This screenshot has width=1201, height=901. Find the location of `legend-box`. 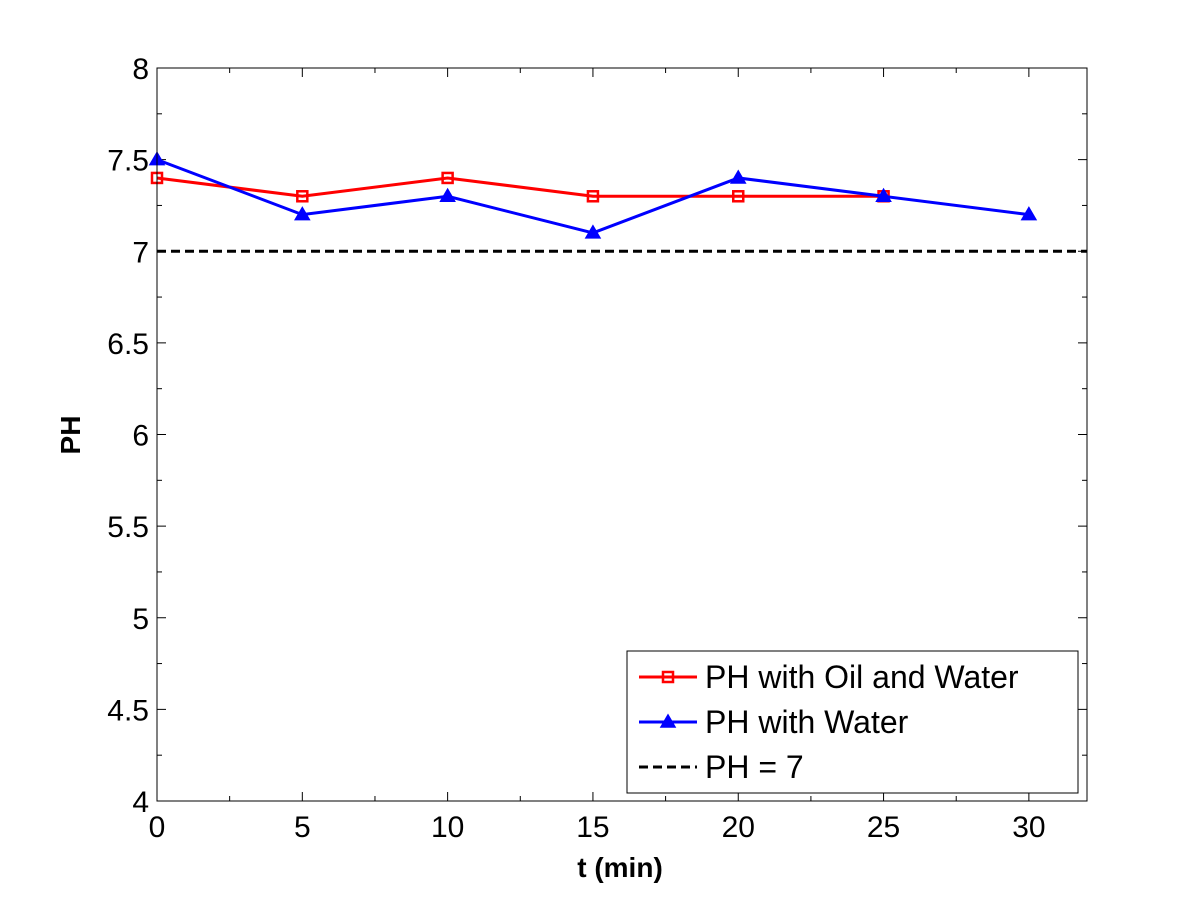

legend-box is located at coordinates (852, 722).